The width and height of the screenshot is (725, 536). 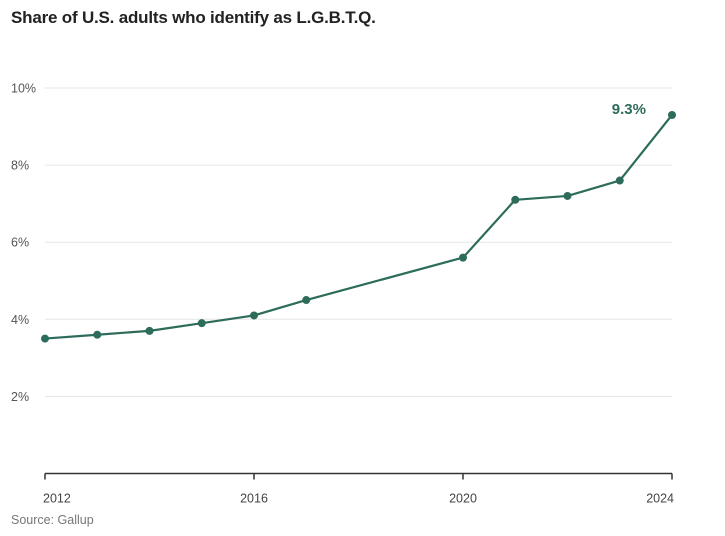 I want to click on x-tick-label: 2016, so click(x=254, y=499).